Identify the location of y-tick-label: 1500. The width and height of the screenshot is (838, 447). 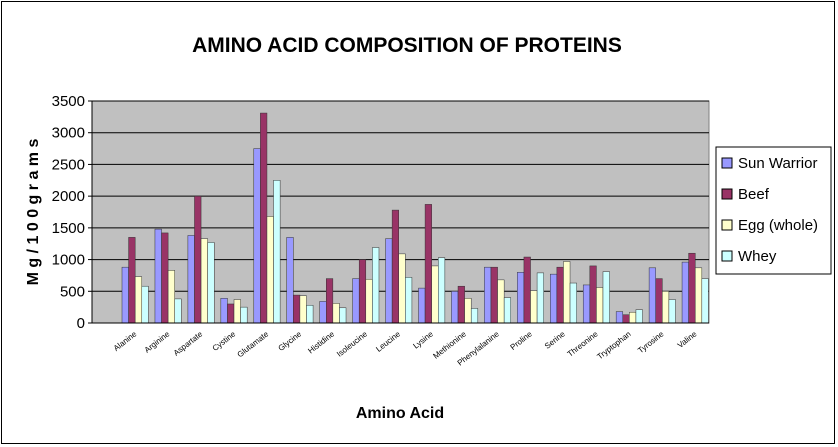
(68, 228).